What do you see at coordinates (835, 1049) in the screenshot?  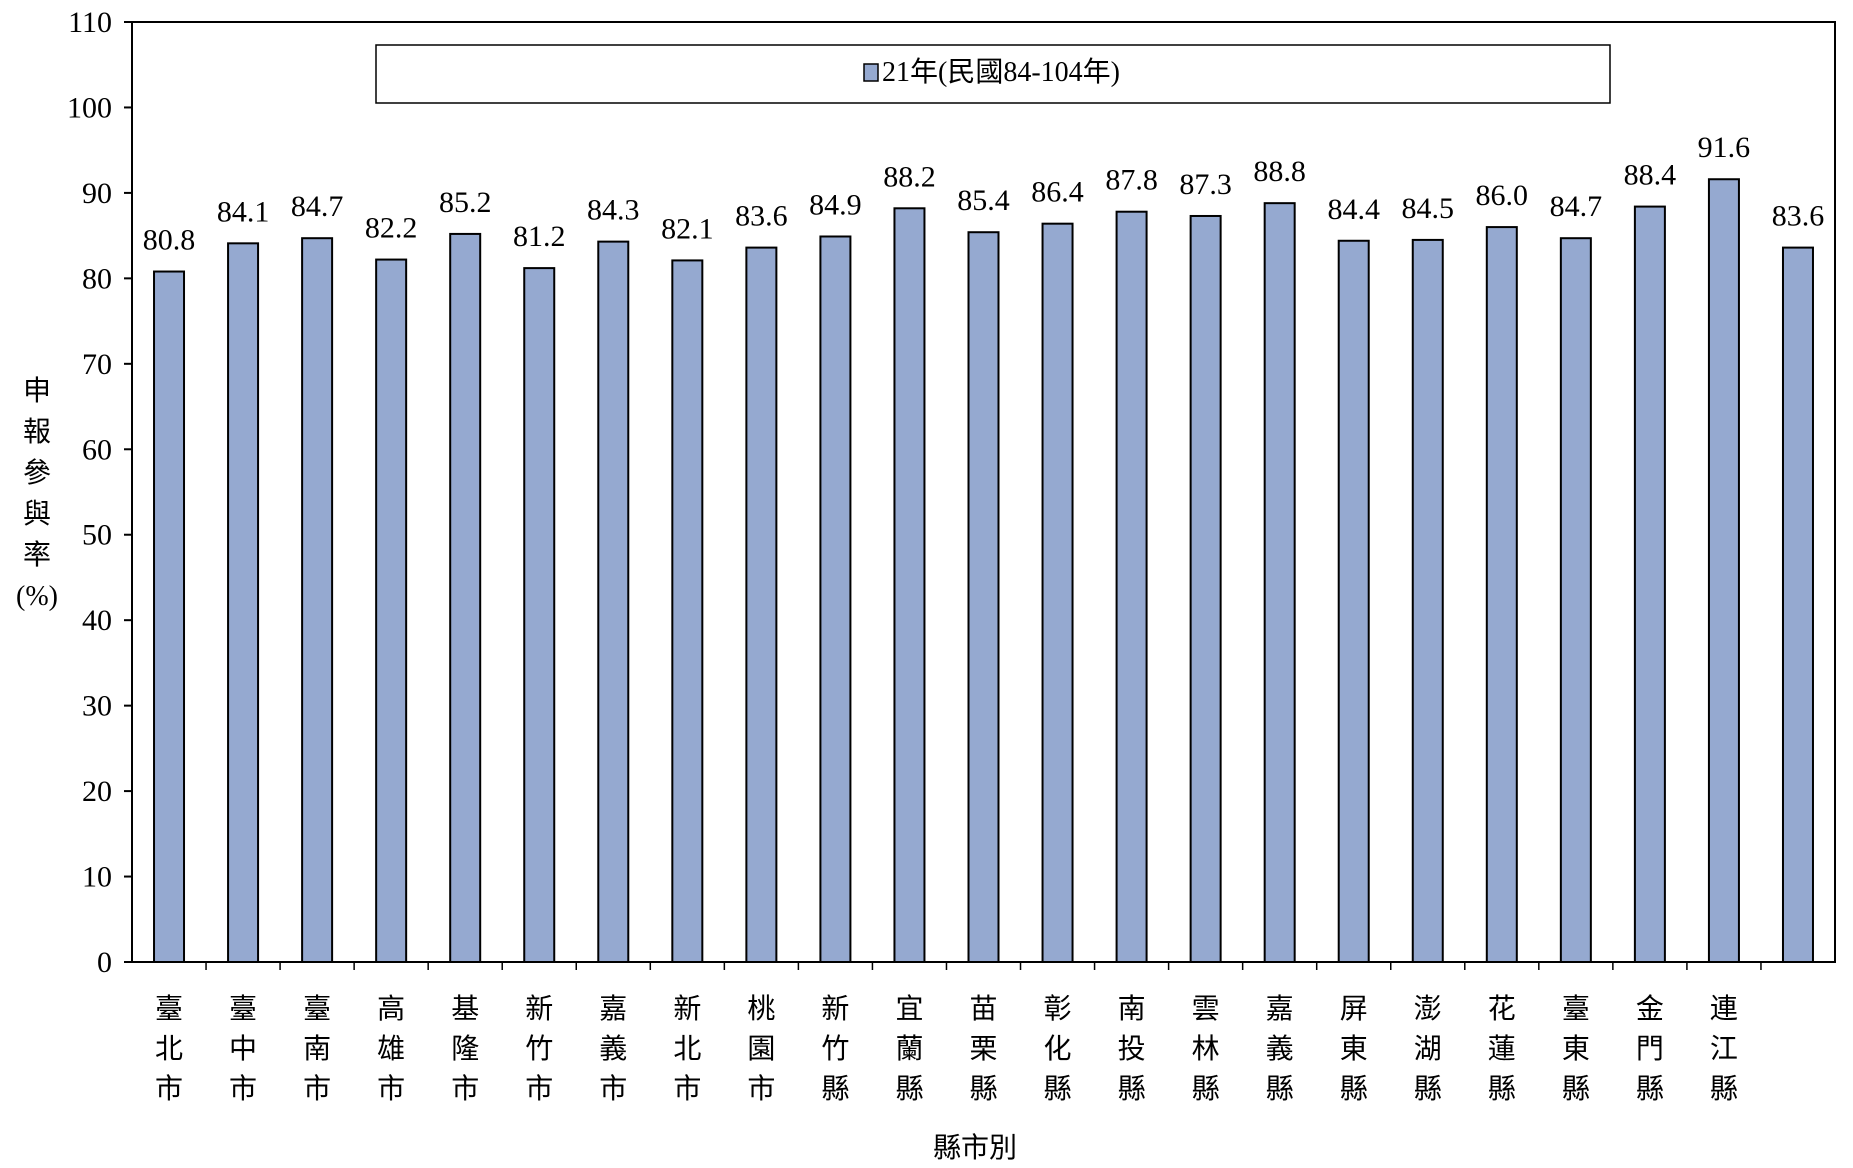 I see `category-label: 新竹縣` at bounding box center [835, 1049].